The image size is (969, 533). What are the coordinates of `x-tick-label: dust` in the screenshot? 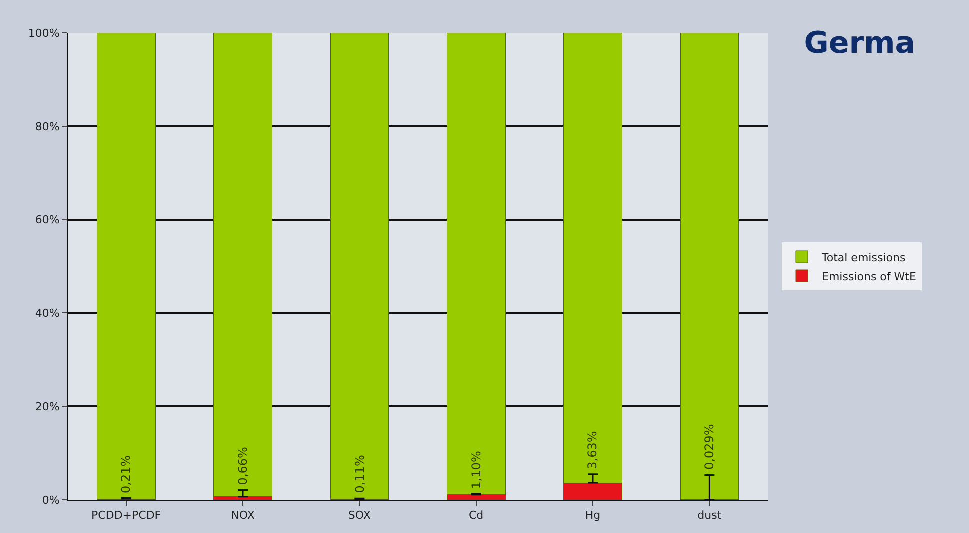 It's located at (710, 515).